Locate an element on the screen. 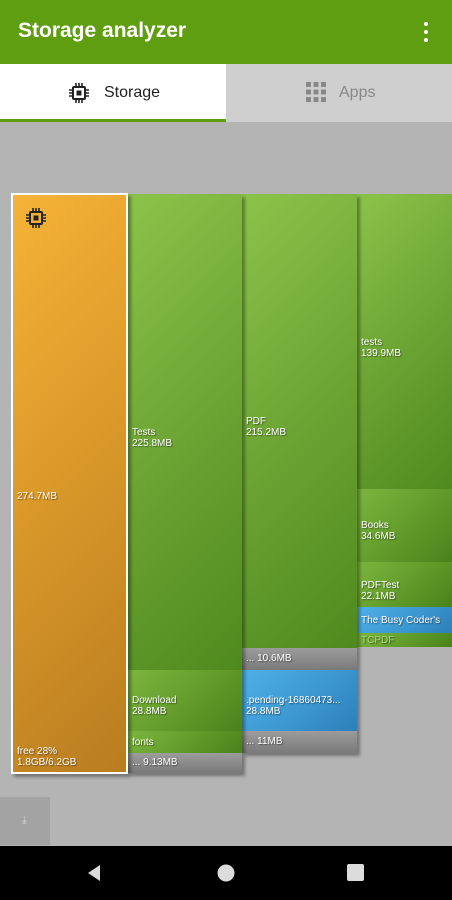  misc-size: ... 9.13MB is located at coordinates (155, 762).